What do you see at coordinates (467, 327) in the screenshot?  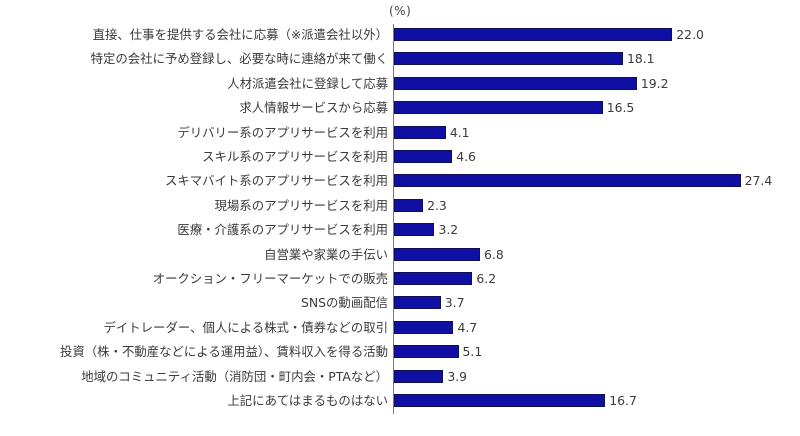 I see `value-label: 4.7` at bounding box center [467, 327].